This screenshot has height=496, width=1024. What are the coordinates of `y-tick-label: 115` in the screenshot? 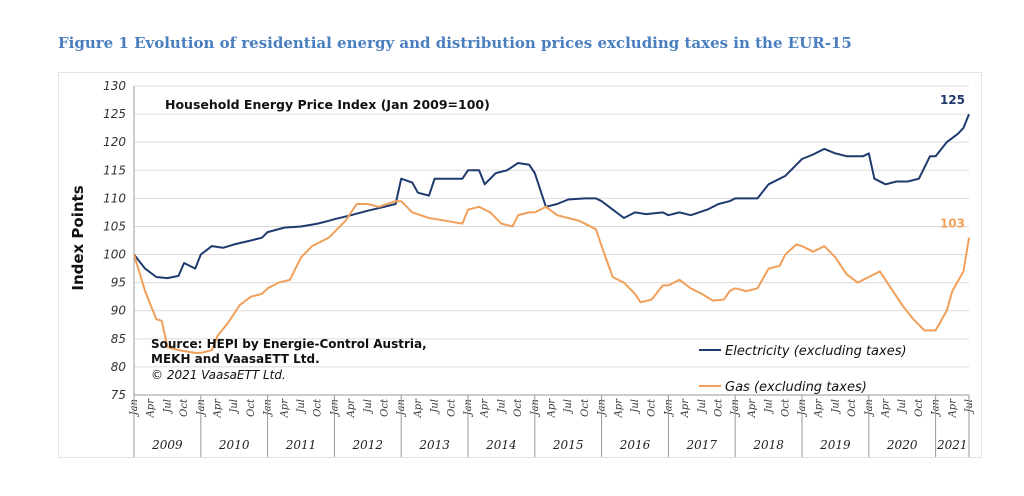 It's located at (114, 170).